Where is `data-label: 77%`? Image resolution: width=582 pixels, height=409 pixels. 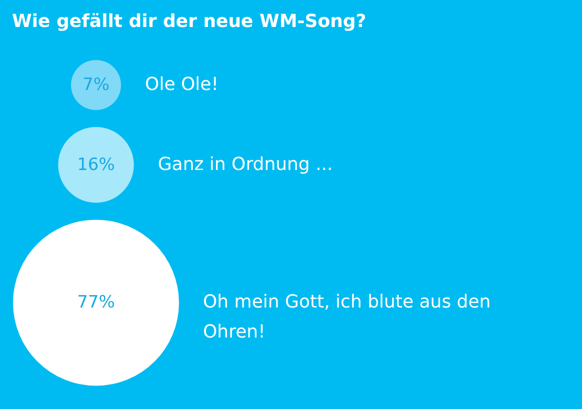 data-label: 77% is located at coordinates (96, 302).